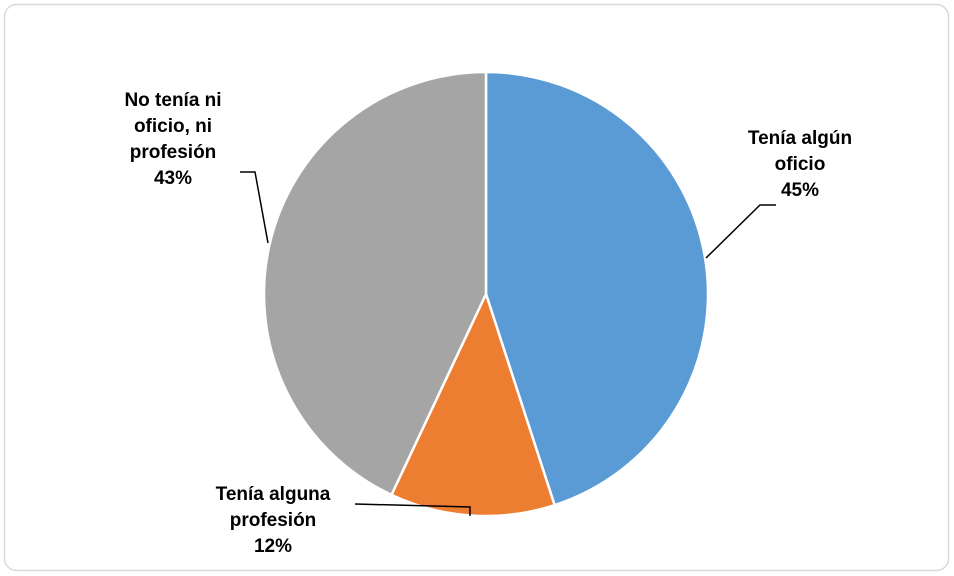 The height and width of the screenshot is (576, 954). I want to click on data-label: No tenía ni oficio, ni profesión 43%, so click(173, 140).